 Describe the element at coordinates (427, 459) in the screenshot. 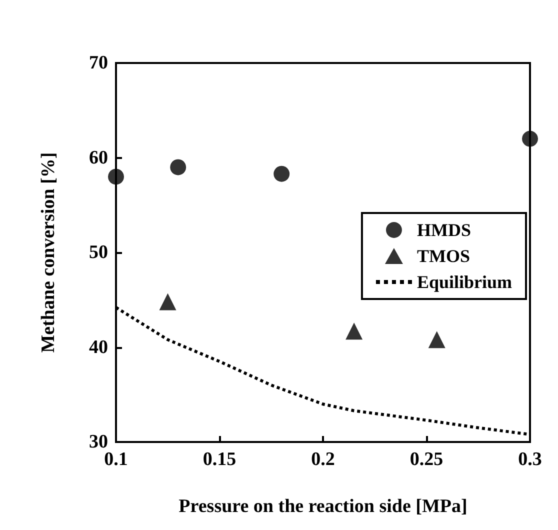

I see `x-tick-label: 0.25` at that location.